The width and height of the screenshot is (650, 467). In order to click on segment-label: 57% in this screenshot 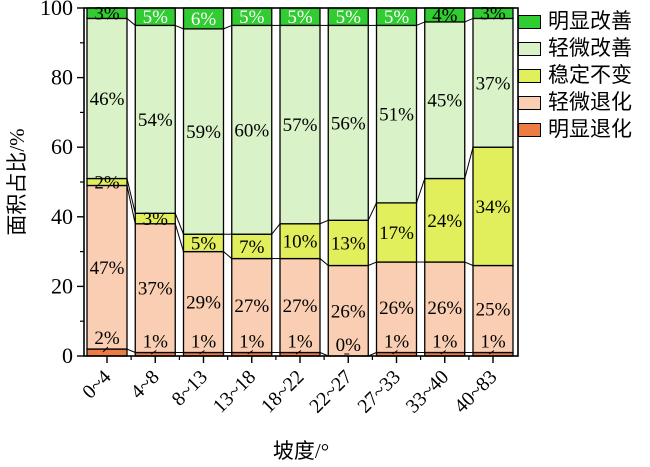, I will do `click(300, 125)`.